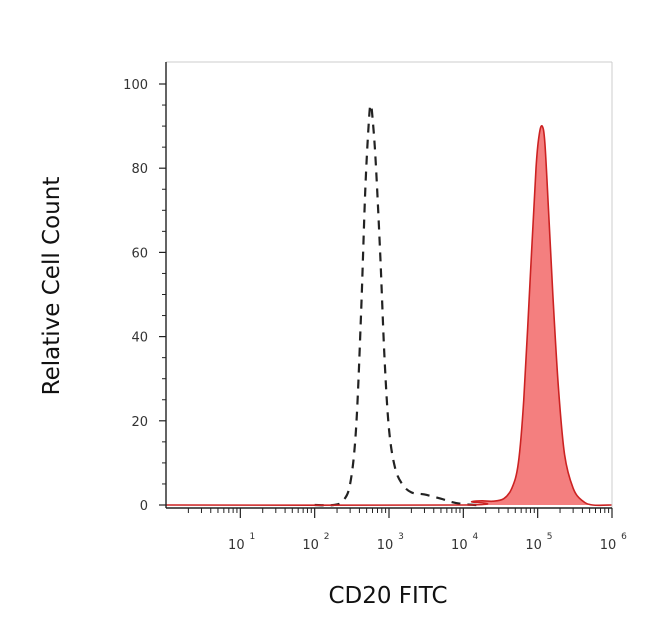 The height and width of the screenshot is (641, 650). What do you see at coordinates (401, 537) in the screenshot?
I see `x-tick-exponent: 3` at bounding box center [401, 537].